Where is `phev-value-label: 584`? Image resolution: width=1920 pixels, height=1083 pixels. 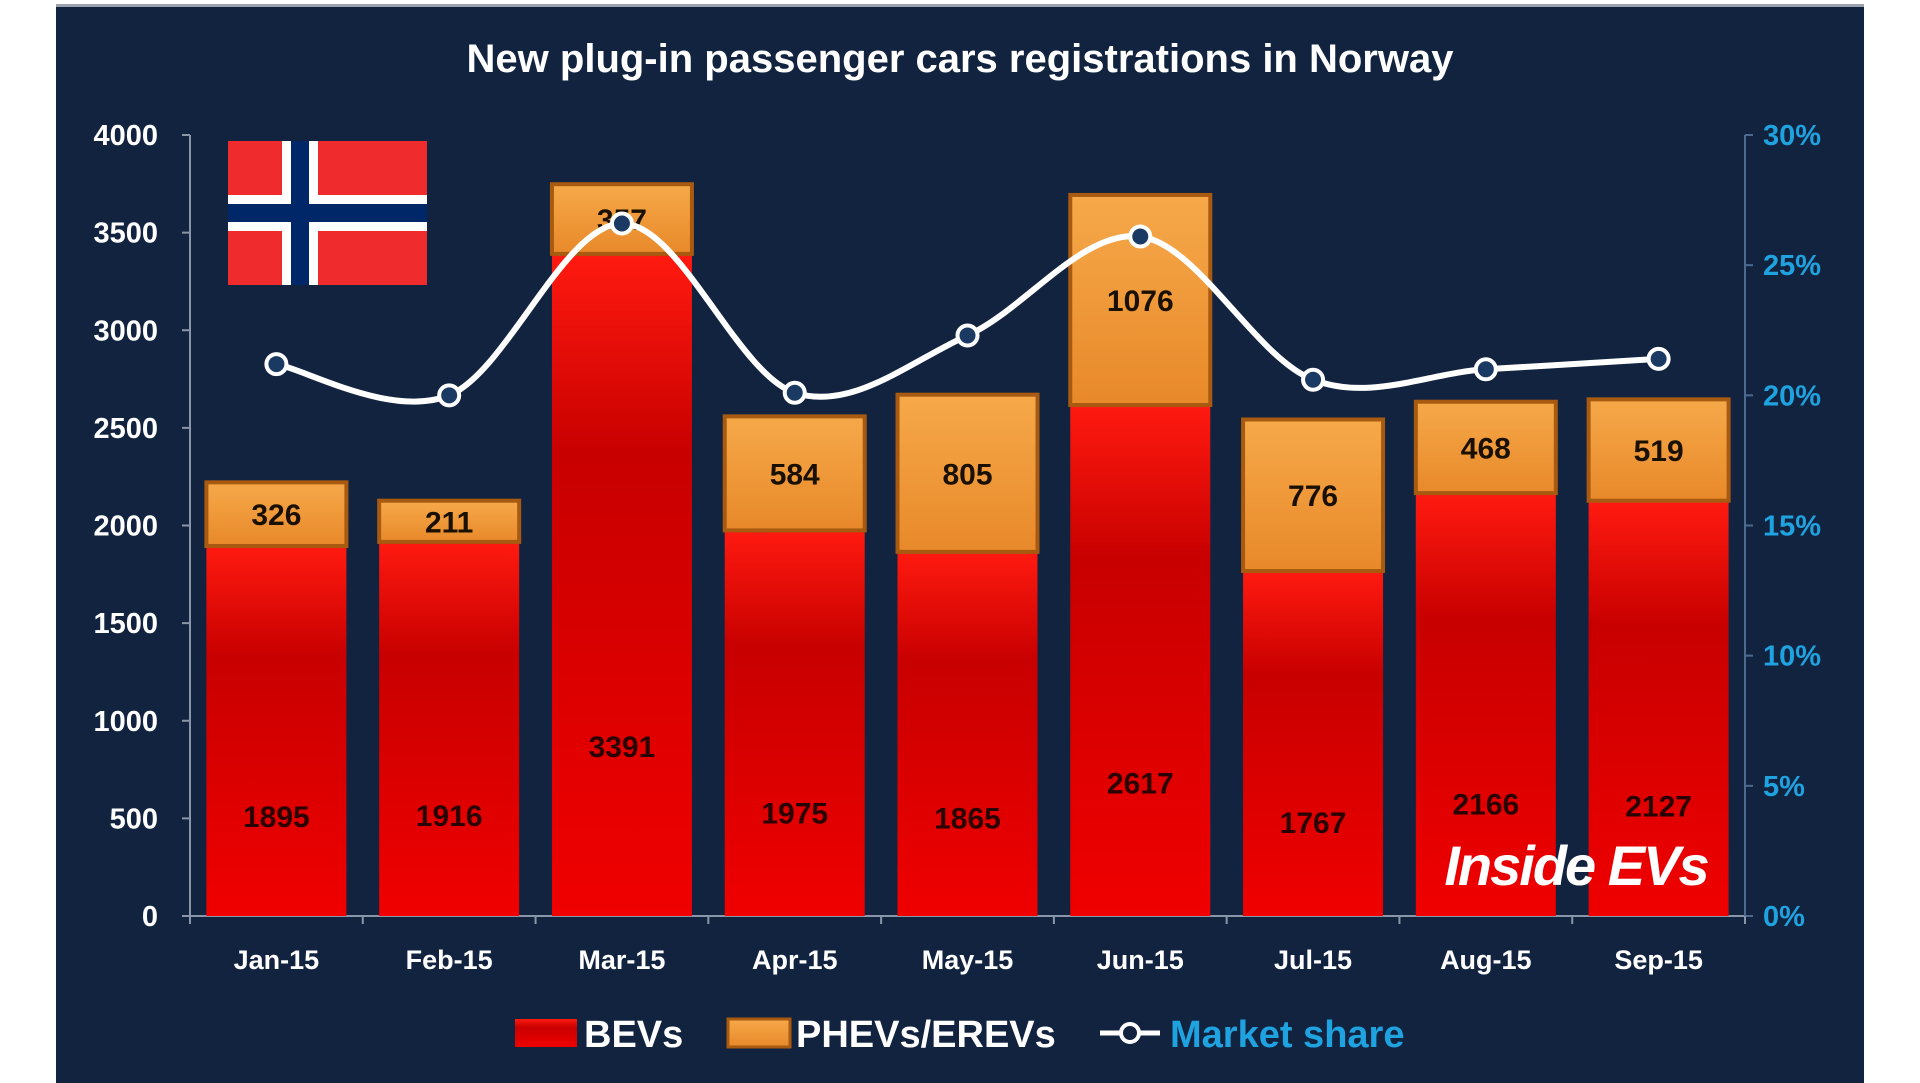
phev-value-label: 584 is located at coordinates (795, 474).